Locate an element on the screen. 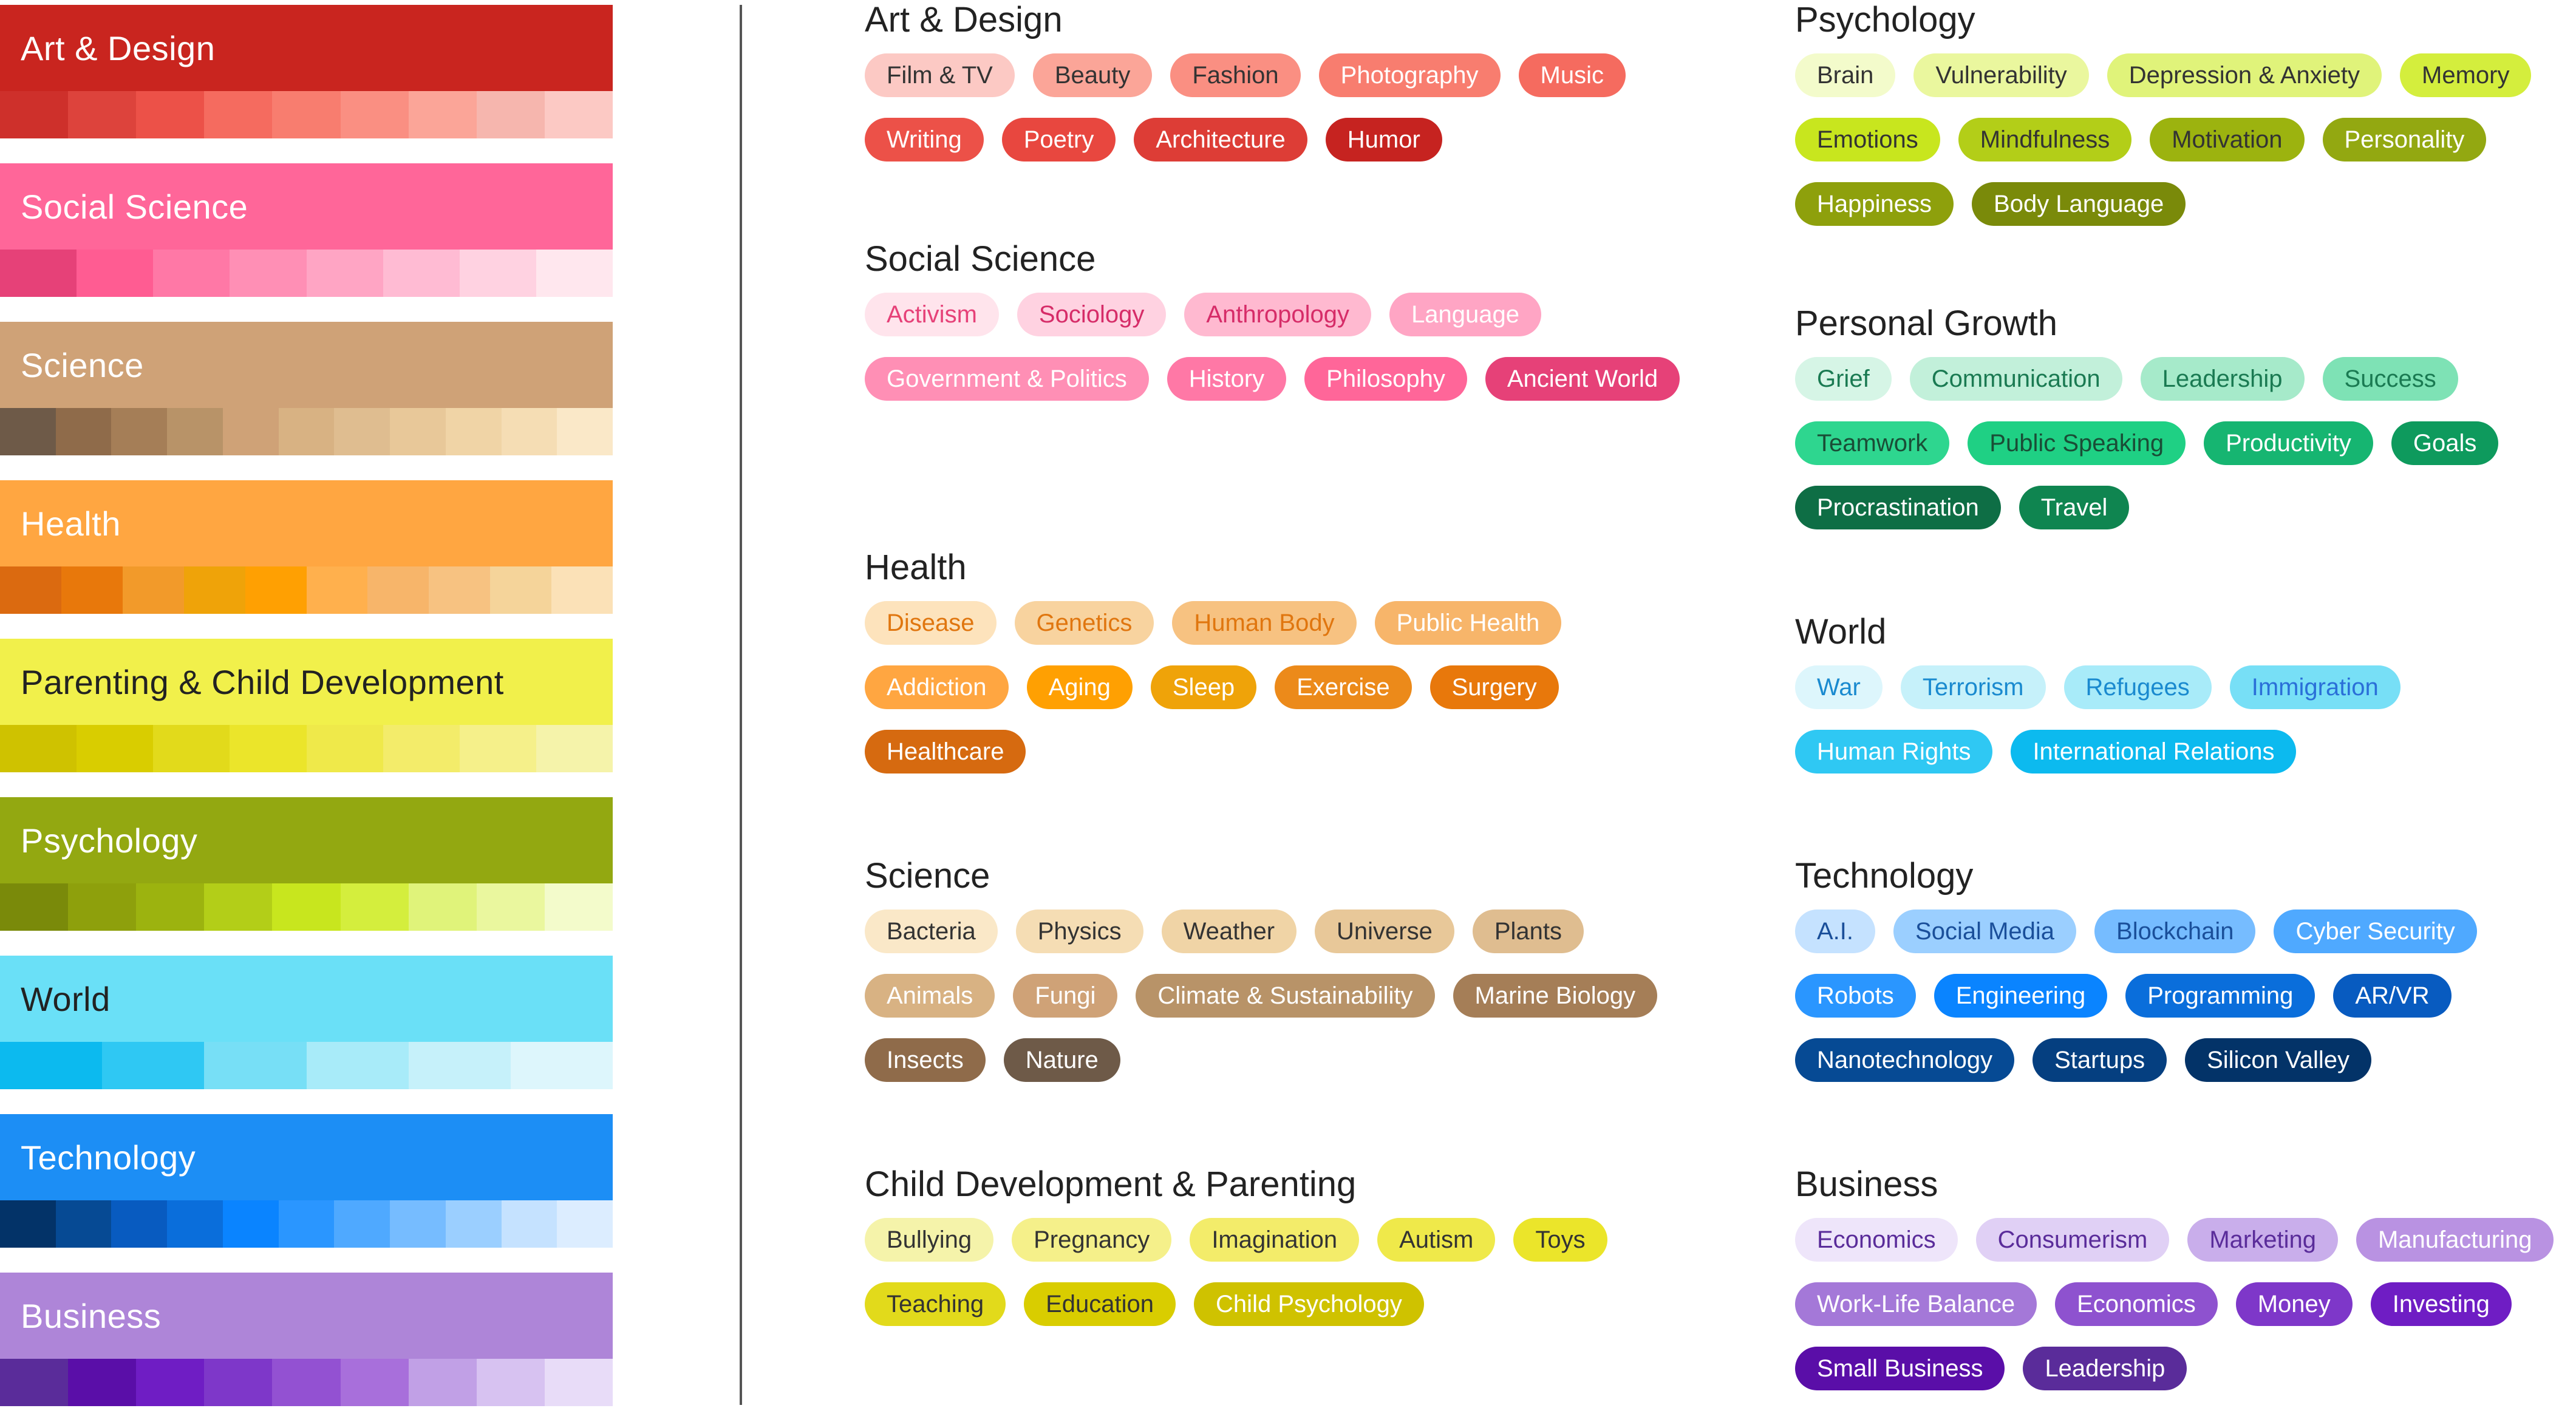 The height and width of the screenshot is (1411, 2576). tag-chip-education: Education is located at coordinates (1100, 1304).